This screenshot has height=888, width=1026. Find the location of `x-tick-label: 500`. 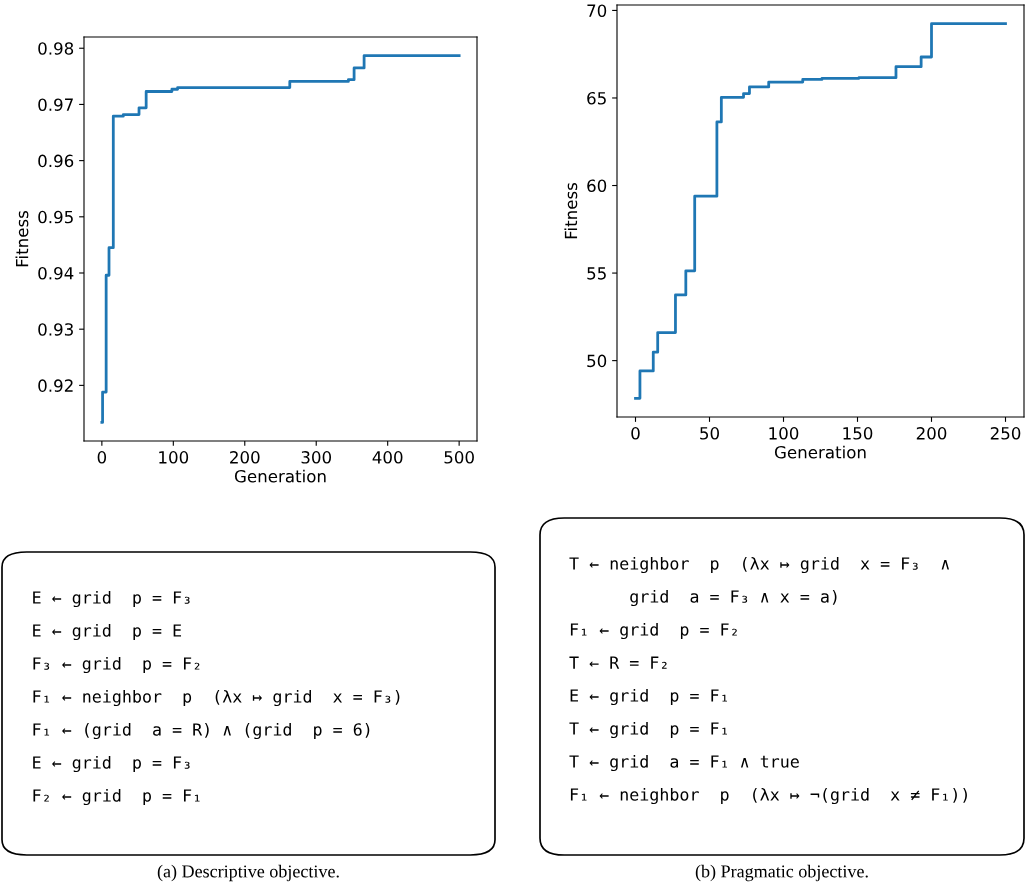

x-tick-label: 500 is located at coordinates (459, 457).